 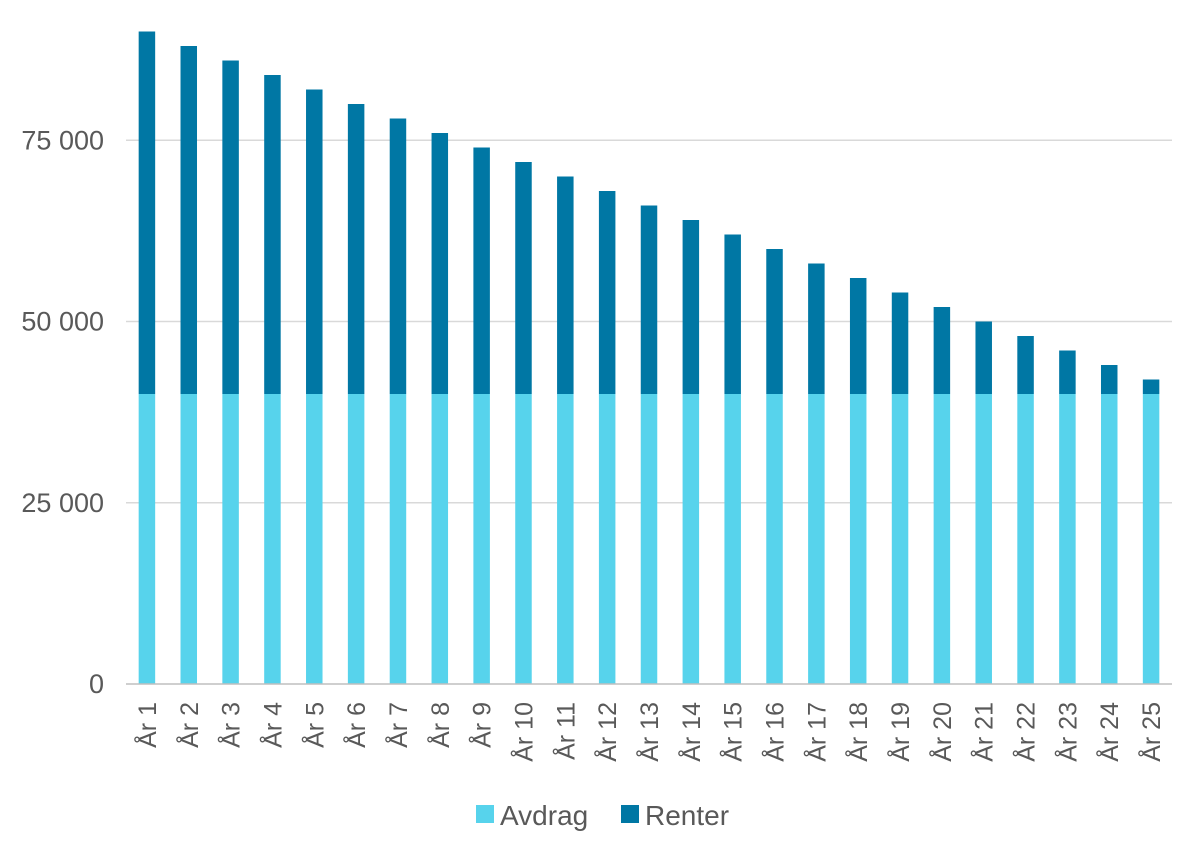 What do you see at coordinates (523, 732) in the screenshot?
I see `x-tick-label: År 10` at bounding box center [523, 732].